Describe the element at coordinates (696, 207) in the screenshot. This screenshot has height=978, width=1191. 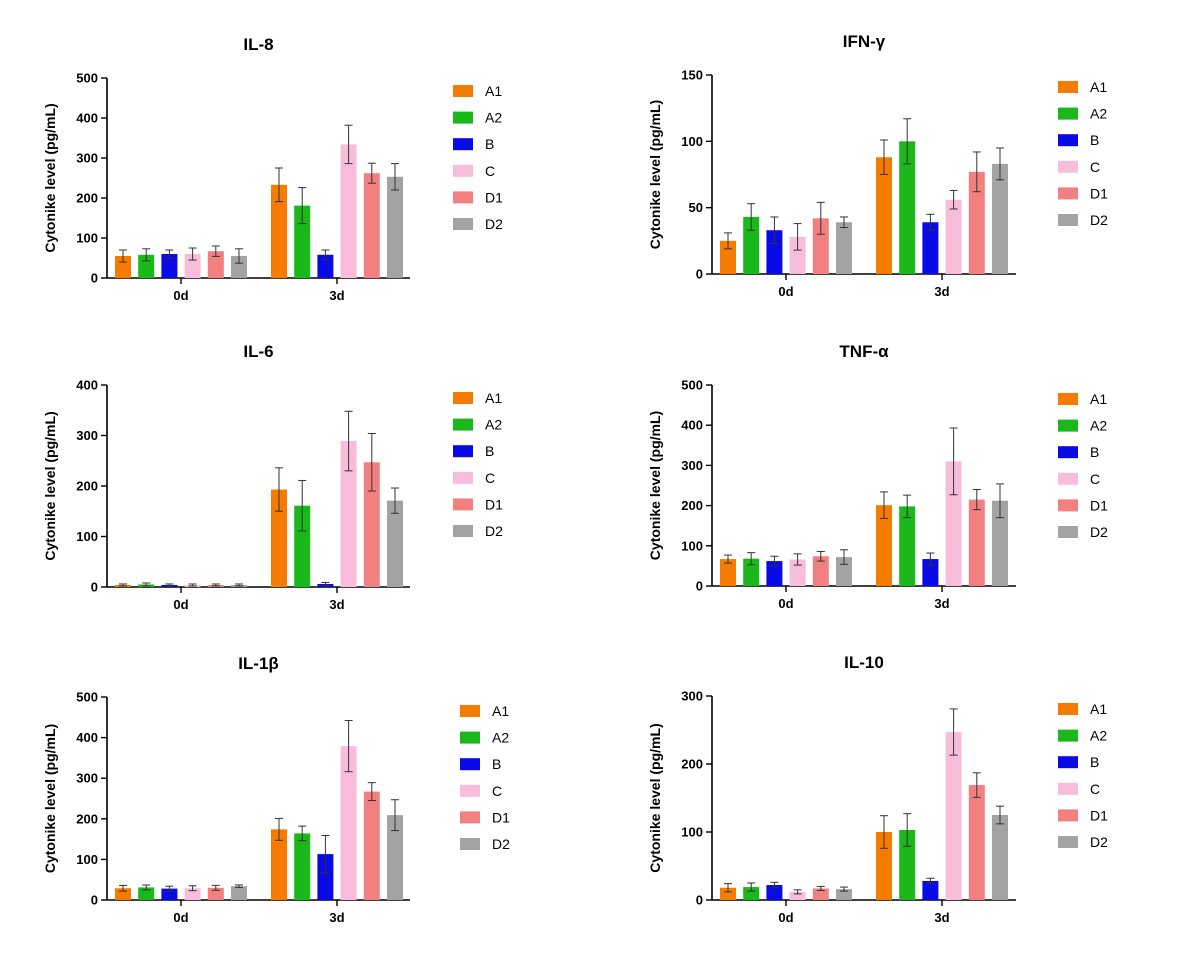
I see `y-tick-label: 50` at that location.